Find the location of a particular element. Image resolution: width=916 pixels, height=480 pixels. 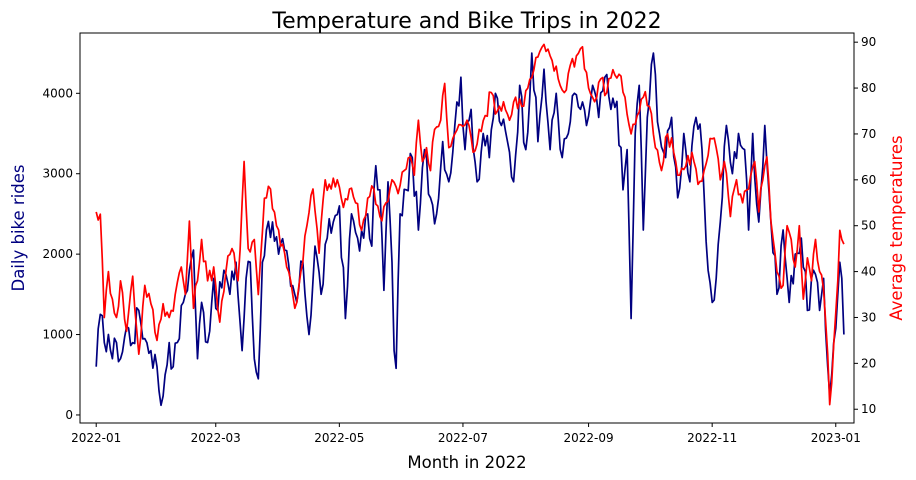

y-right-tick-label: 10 is located at coordinates (868, 409).